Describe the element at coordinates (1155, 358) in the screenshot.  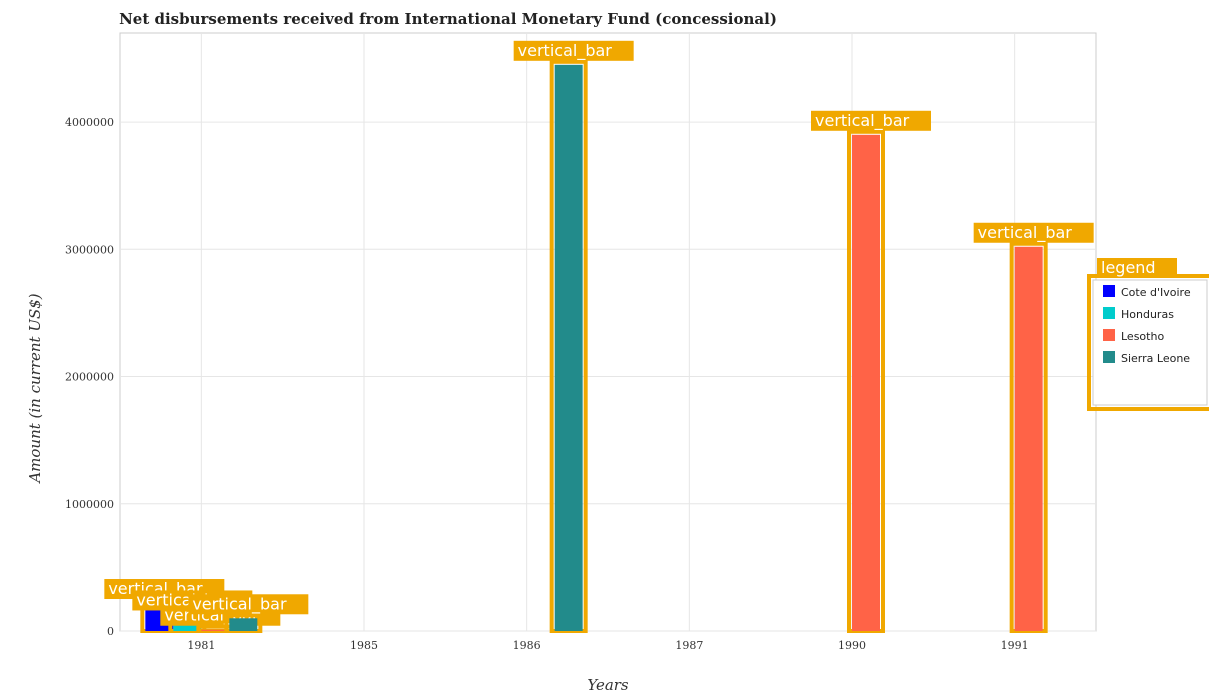
I see `legend-entry: Sierra Leone` at that location.